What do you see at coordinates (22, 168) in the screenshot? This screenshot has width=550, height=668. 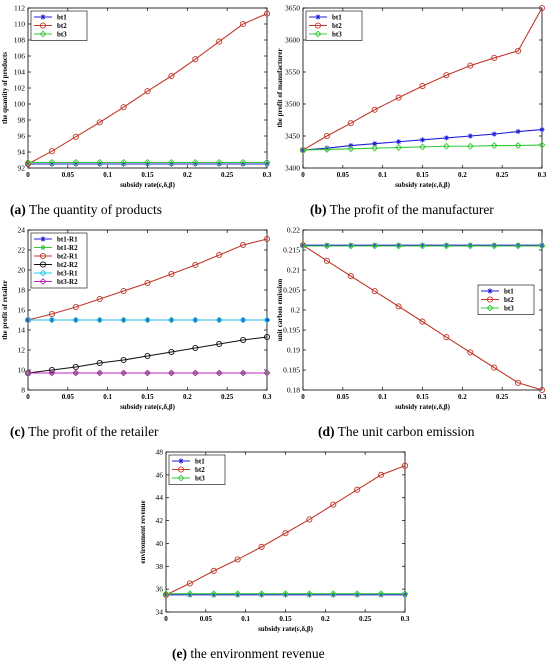 I see `y-tick-label: 92` at bounding box center [22, 168].